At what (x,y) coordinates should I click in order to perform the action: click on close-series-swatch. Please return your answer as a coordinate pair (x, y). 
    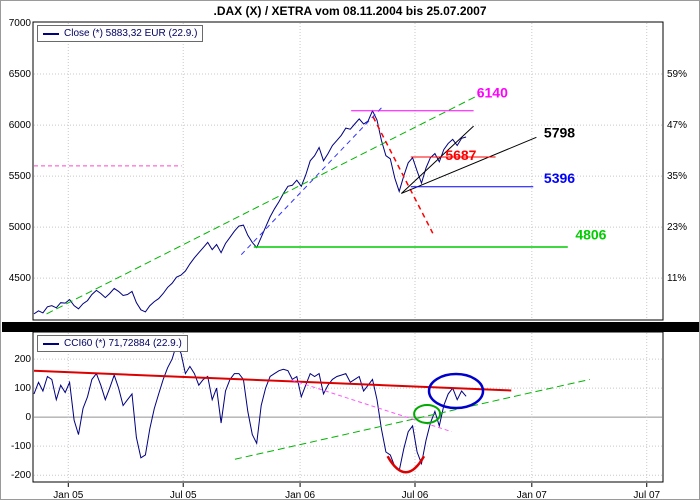
    Looking at the image, I should click on (51, 33).